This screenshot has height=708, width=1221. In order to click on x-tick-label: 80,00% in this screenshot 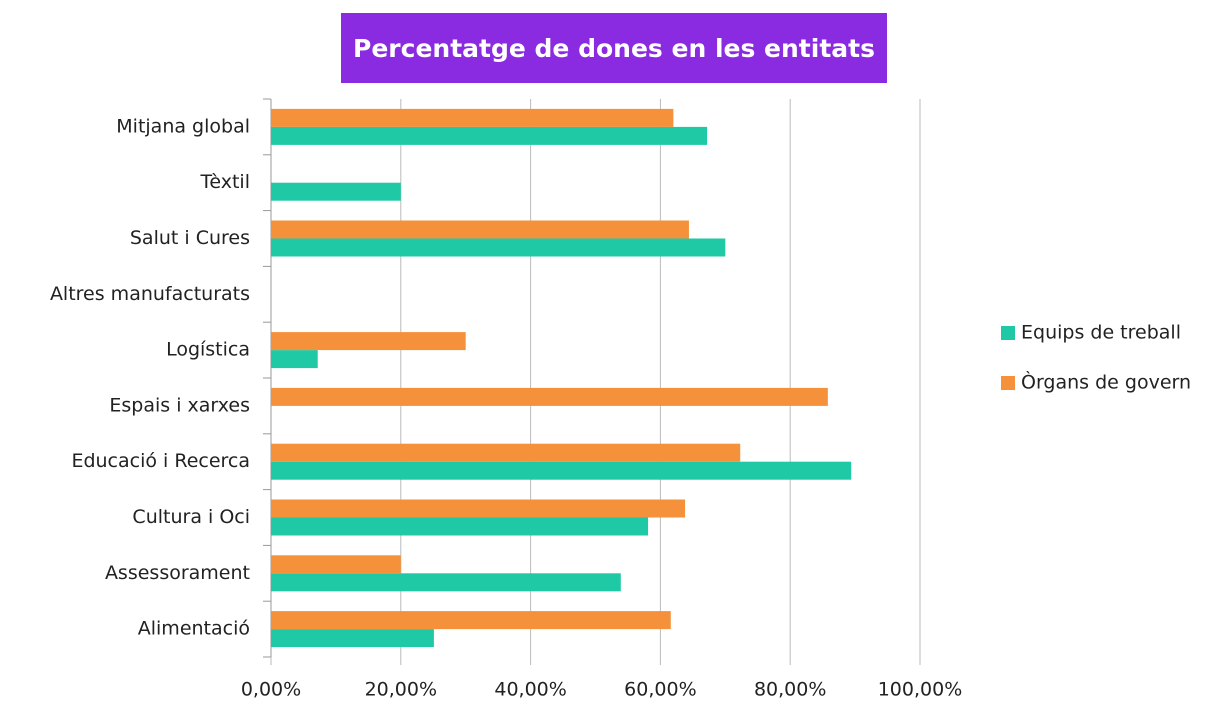, I will do `click(790, 690)`.